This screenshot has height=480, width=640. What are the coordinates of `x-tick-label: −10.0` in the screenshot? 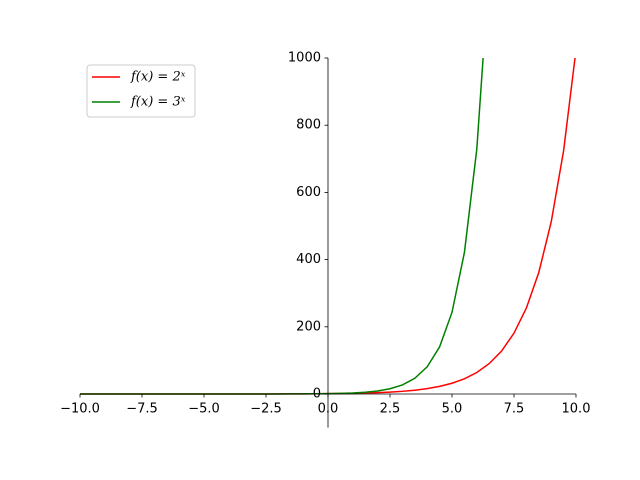 It's located at (80, 409).